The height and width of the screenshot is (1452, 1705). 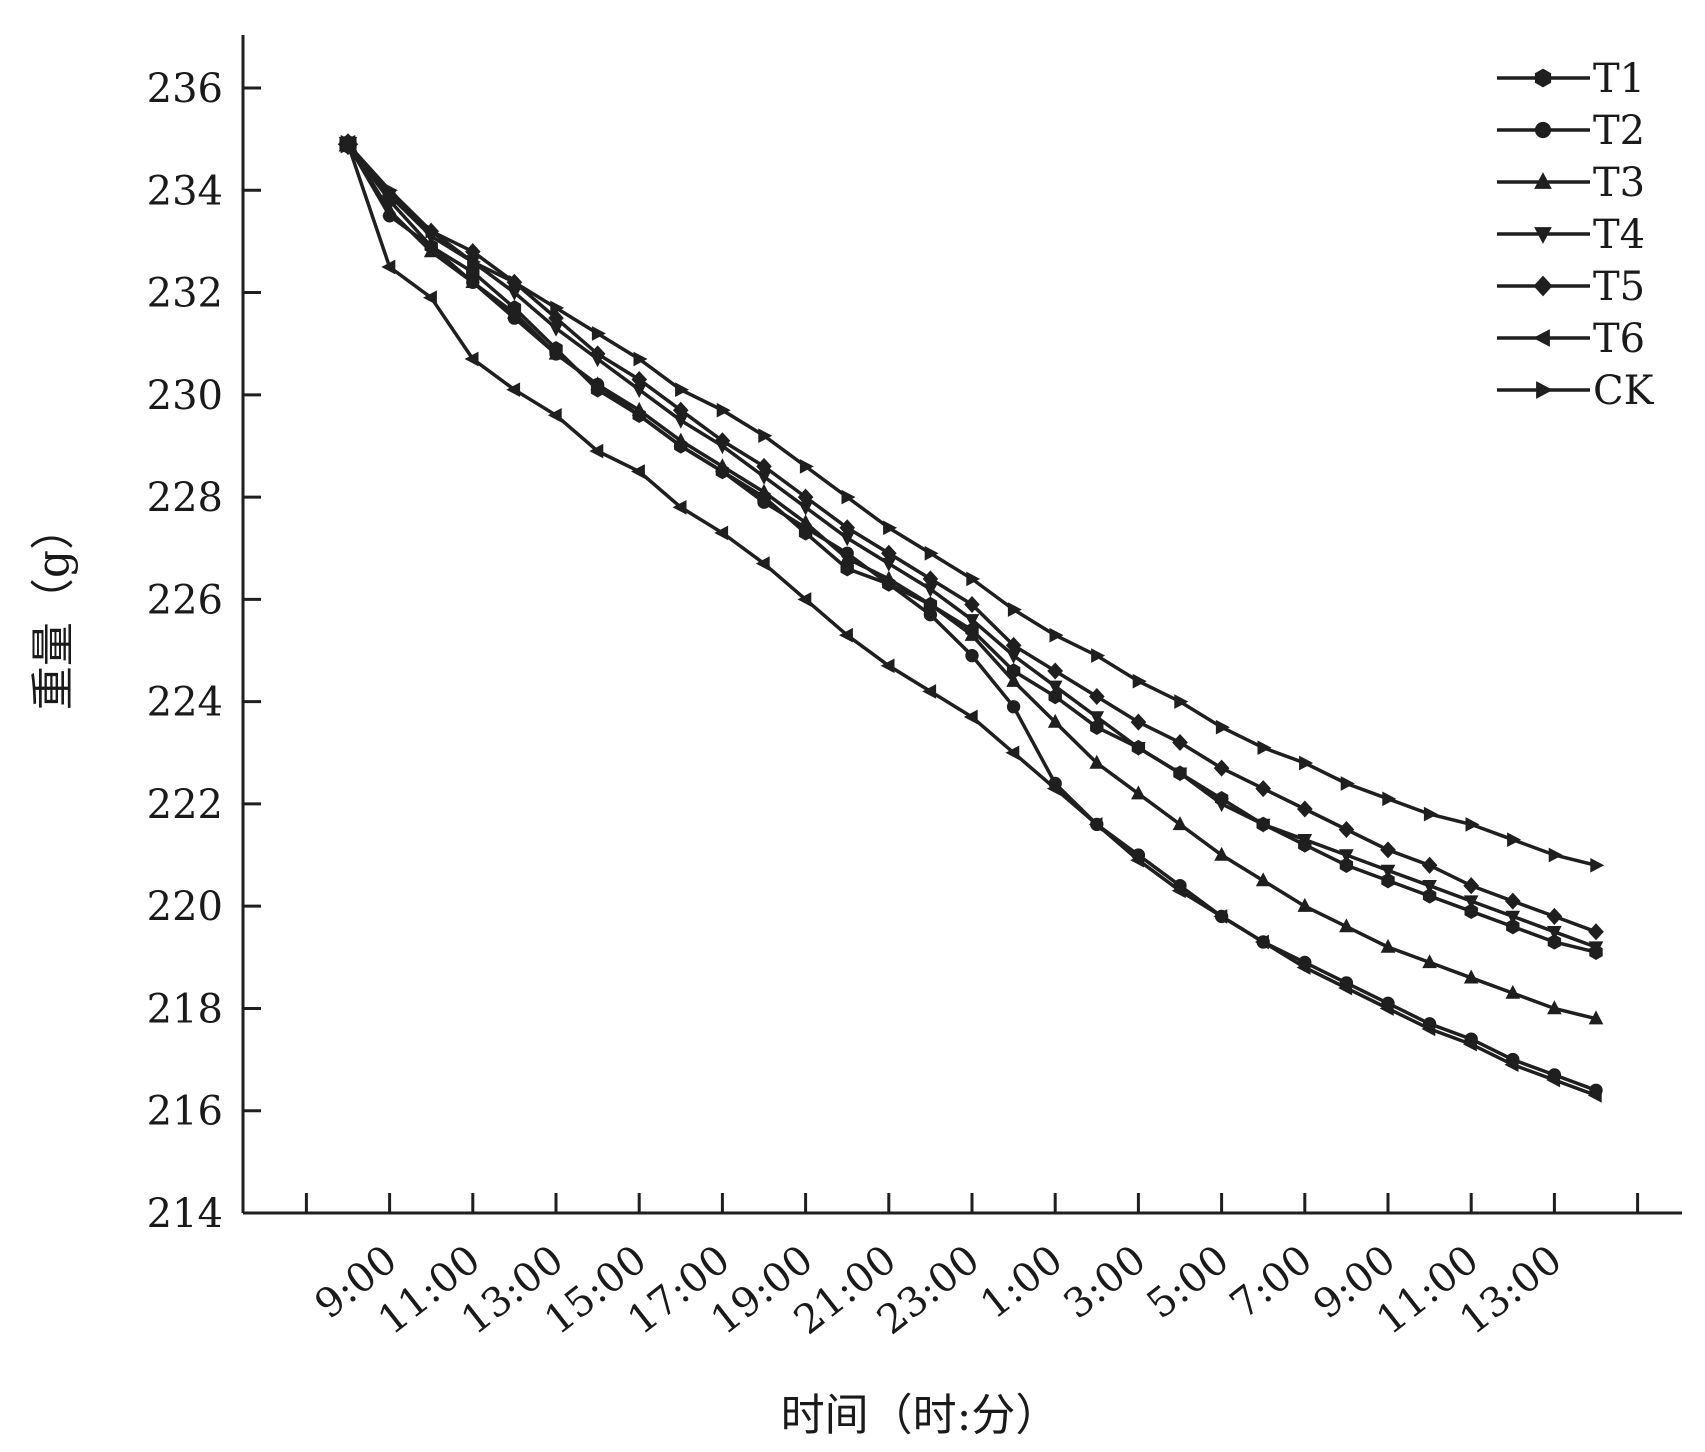 I want to click on legend-label-t1: T1, so click(x=1619, y=79).